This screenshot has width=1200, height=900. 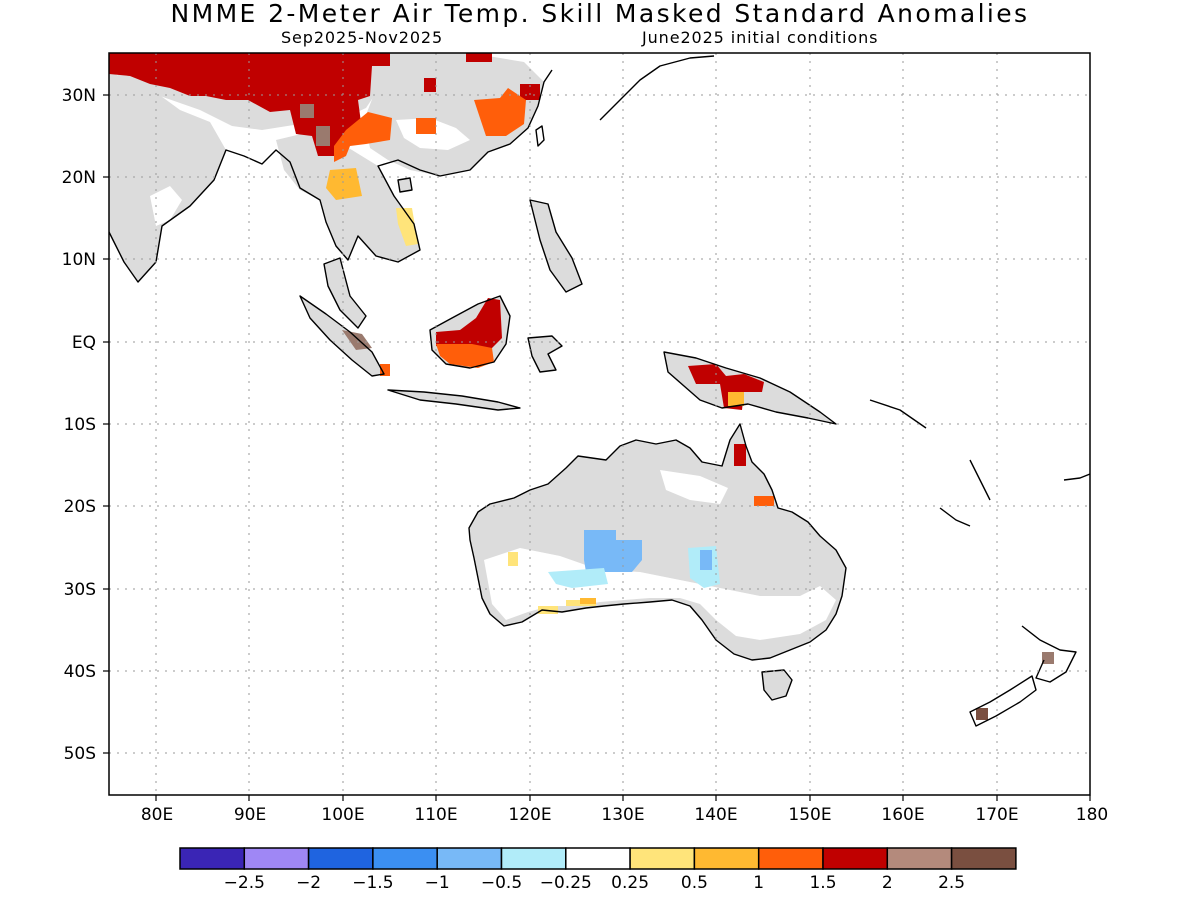 I want to click on legend-label: −1, so click(x=437, y=883).